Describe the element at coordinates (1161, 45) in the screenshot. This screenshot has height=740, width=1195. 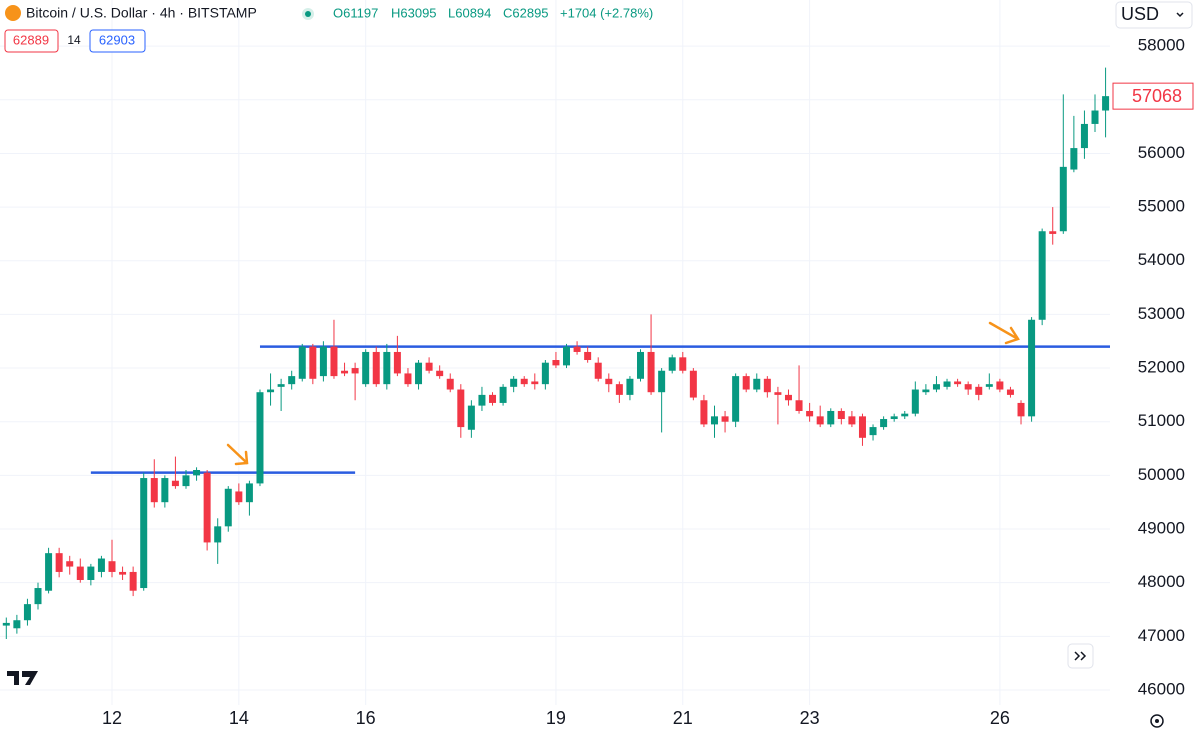
I see `y-tick-label: 58000` at that location.